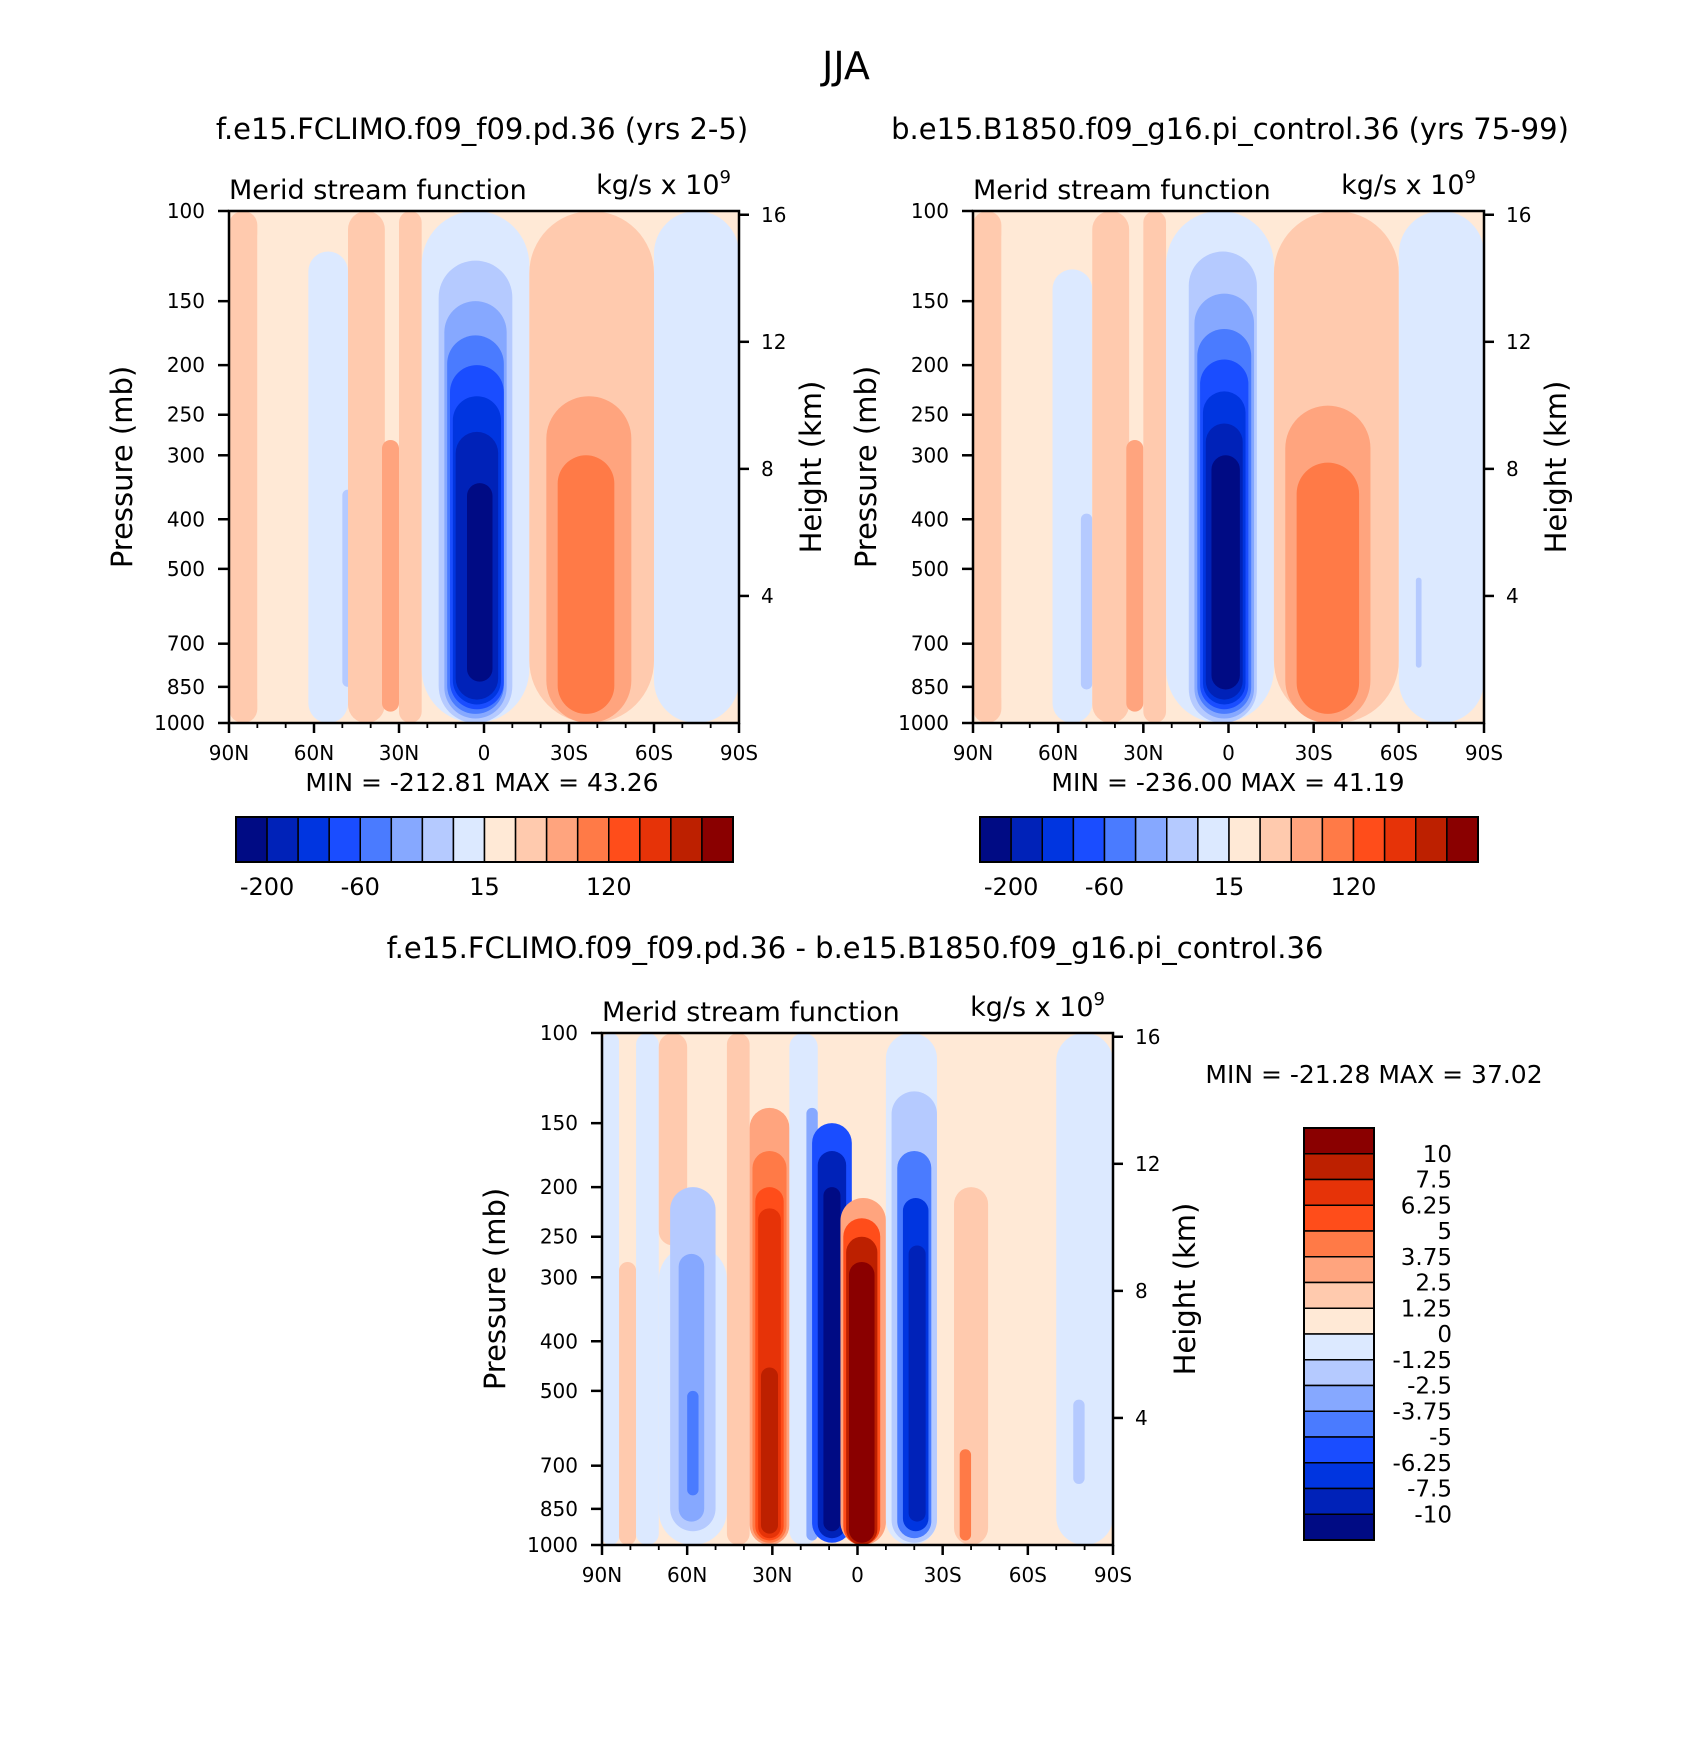  I want to click on stream-function-field, so click(1228, 467).